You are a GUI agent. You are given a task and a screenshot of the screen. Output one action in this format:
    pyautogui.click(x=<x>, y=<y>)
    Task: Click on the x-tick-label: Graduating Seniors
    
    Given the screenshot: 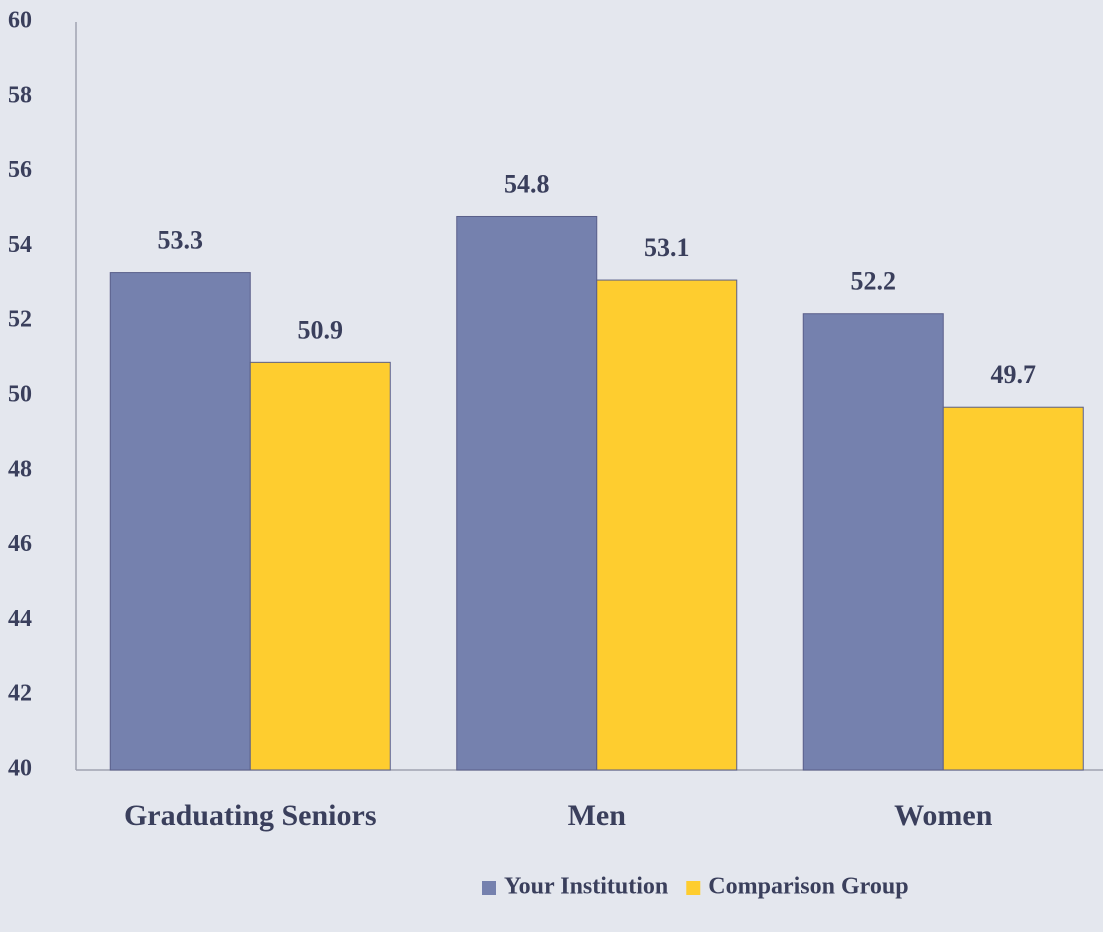 What is the action you would take?
    pyautogui.click(x=250, y=815)
    